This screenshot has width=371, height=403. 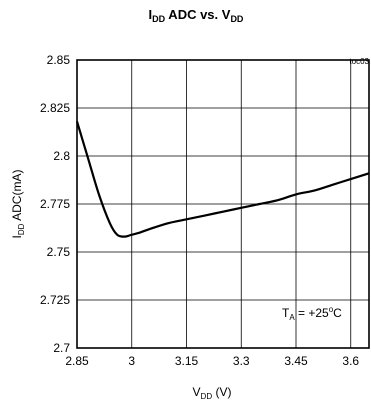 What do you see at coordinates (17, 236) in the screenshot?
I see `y-axis-label-main: I` at bounding box center [17, 236].